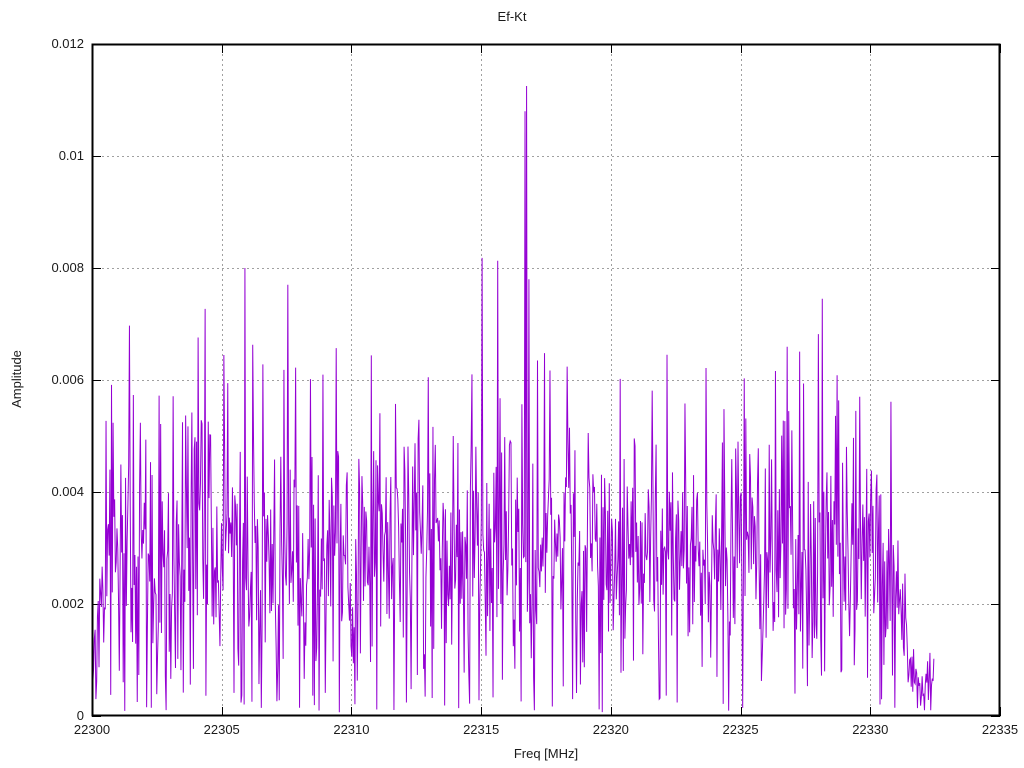 This screenshot has width=1024, height=768. Describe the element at coordinates (512, 16) in the screenshot. I see `chart-title: Ef-Kt` at that location.